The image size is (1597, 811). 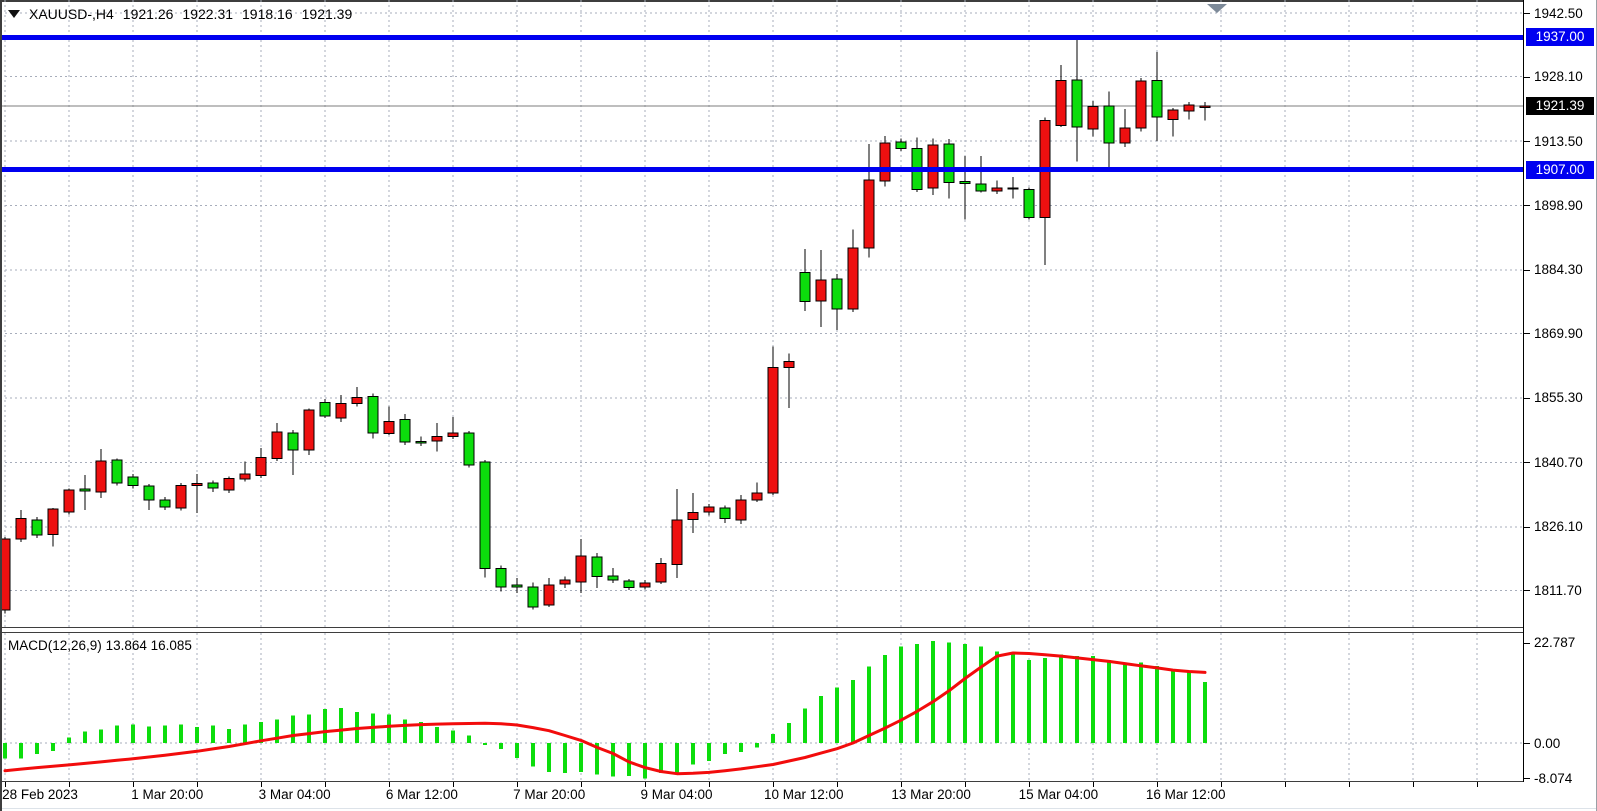 What do you see at coordinates (1558, 398) in the screenshot?
I see `price-axis-label: 1855.30` at bounding box center [1558, 398].